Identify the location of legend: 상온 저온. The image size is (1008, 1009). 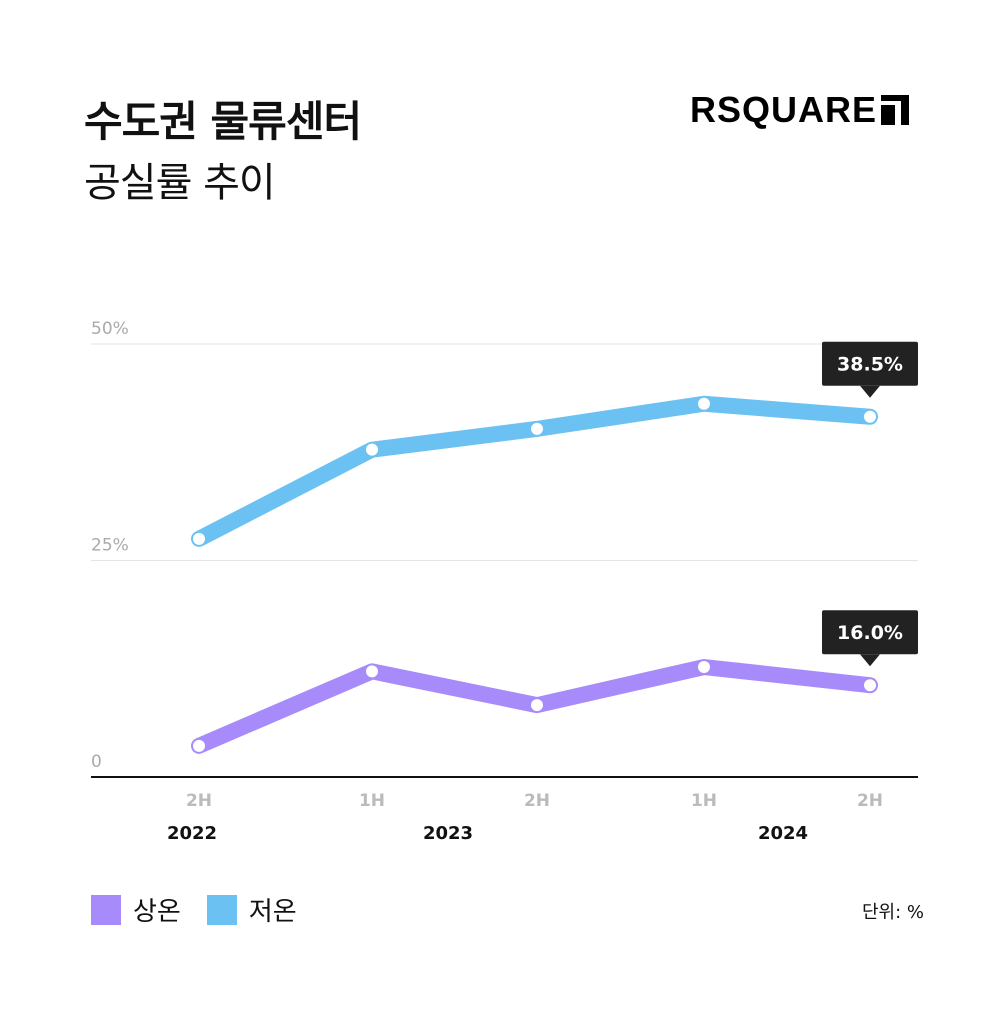
(207, 909).